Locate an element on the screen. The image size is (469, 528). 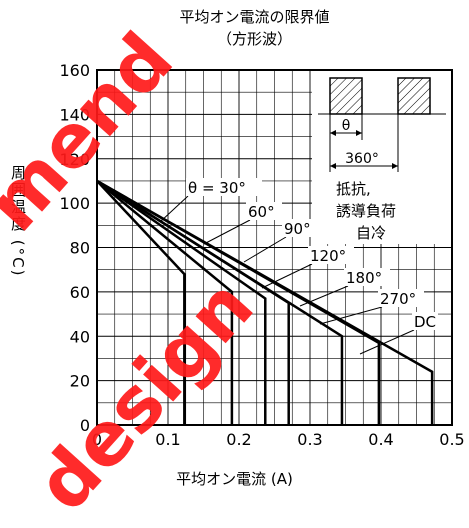
y-tick-label: 40 is located at coordinates (80, 336).